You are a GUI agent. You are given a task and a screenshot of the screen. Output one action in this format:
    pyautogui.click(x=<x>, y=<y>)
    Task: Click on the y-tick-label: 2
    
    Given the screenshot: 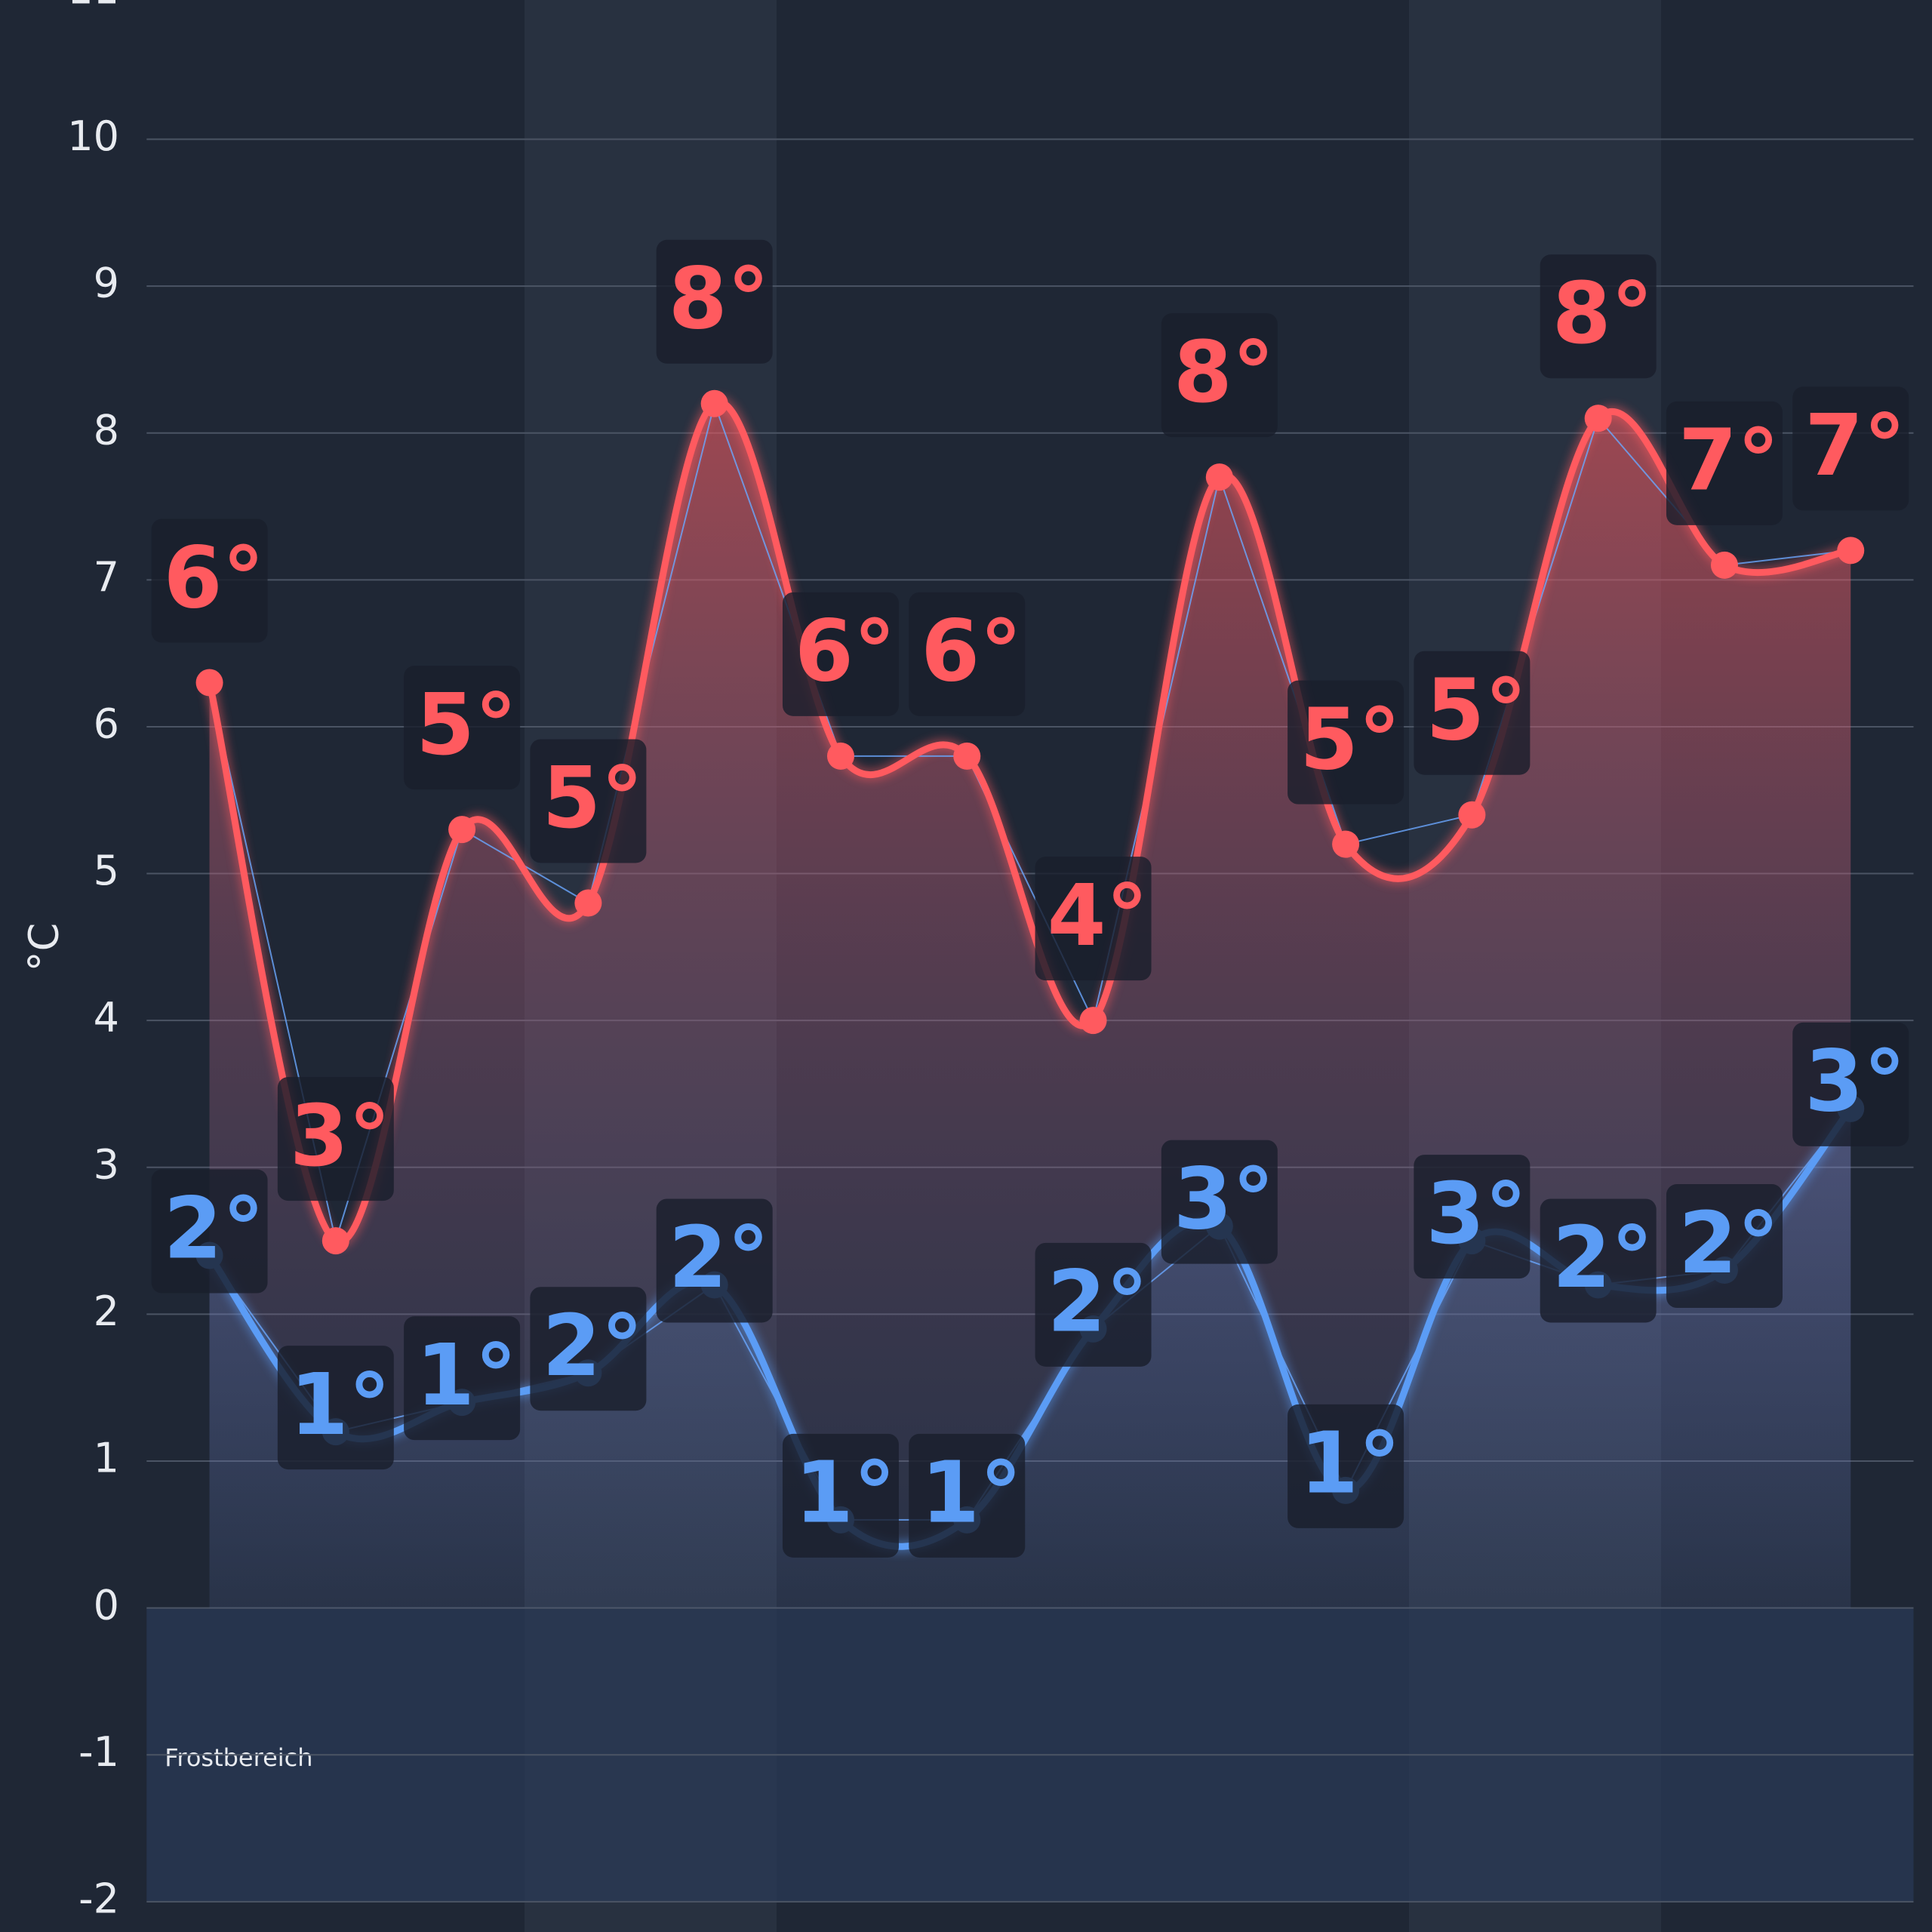 What is the action you would take?
    pyautogui.click(x=106, y=1311)
    